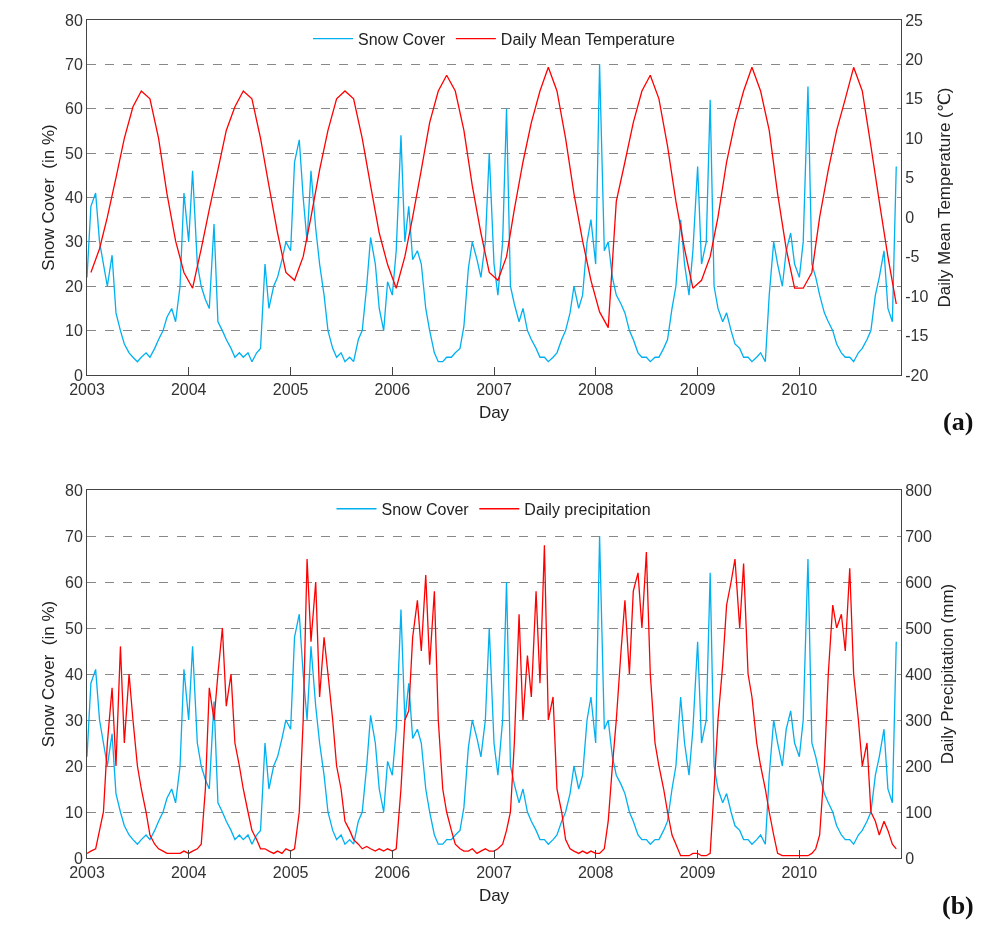  What do you see at coordinates (918, 582) in the screenshot?
I see `y2-tick-label: 600` at bounding box center [918, 582].